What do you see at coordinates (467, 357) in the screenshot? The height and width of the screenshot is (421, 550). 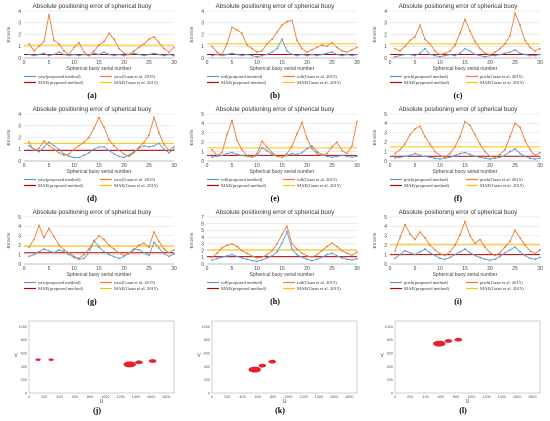 I see `plot-frame` at bounding box center [467, 357].